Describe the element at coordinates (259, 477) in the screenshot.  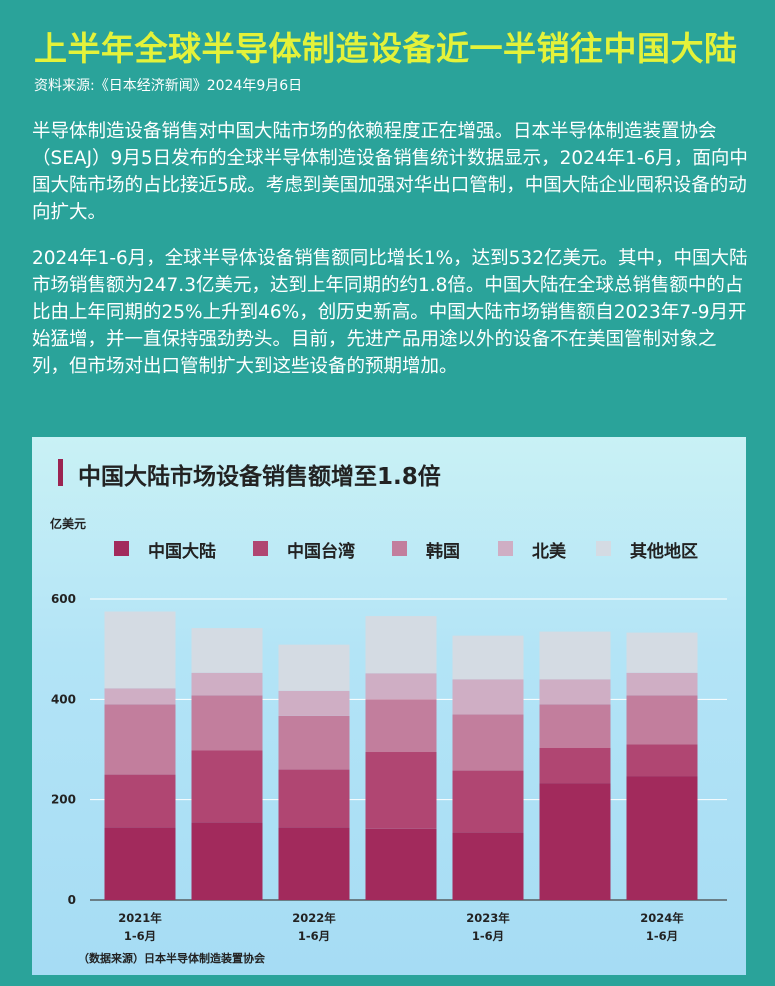
I see `chart-title: 中国大陆市场设备销售额增至1.8倍` at that location.